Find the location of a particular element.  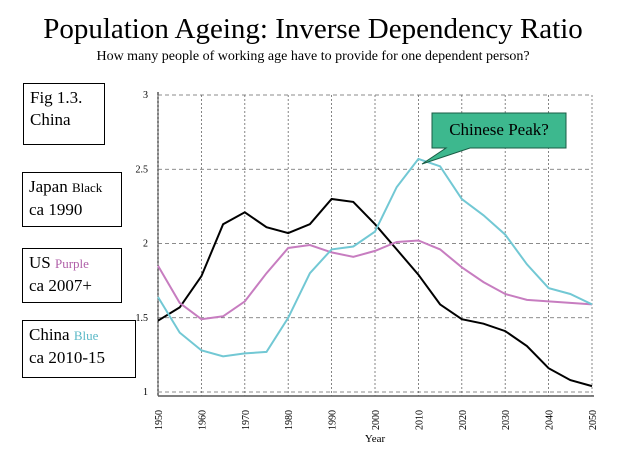

y-tick-label: 2.5 is located at coordinates (142, 169).